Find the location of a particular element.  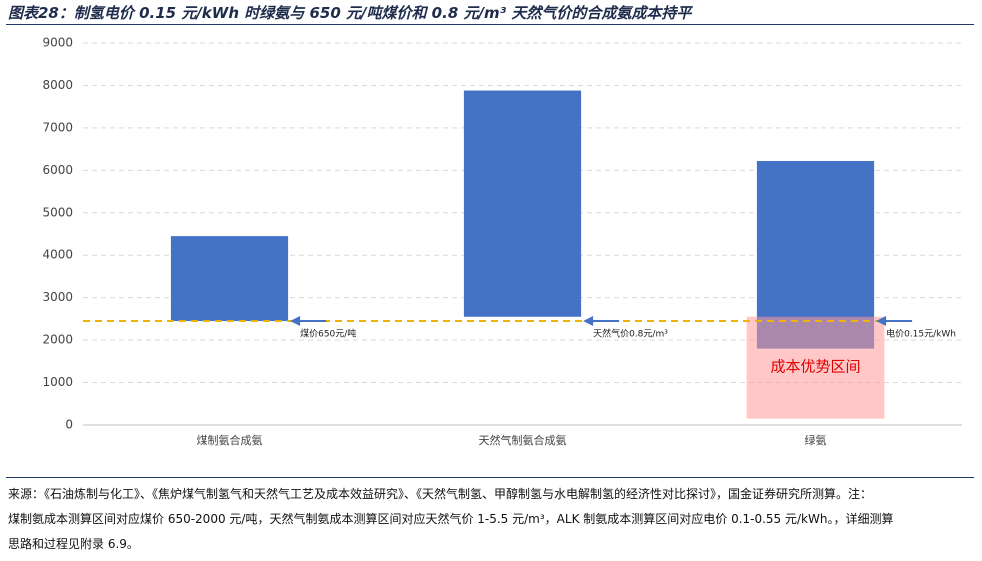

y-tick-label: 8000 is located at coordinates (57, 85).